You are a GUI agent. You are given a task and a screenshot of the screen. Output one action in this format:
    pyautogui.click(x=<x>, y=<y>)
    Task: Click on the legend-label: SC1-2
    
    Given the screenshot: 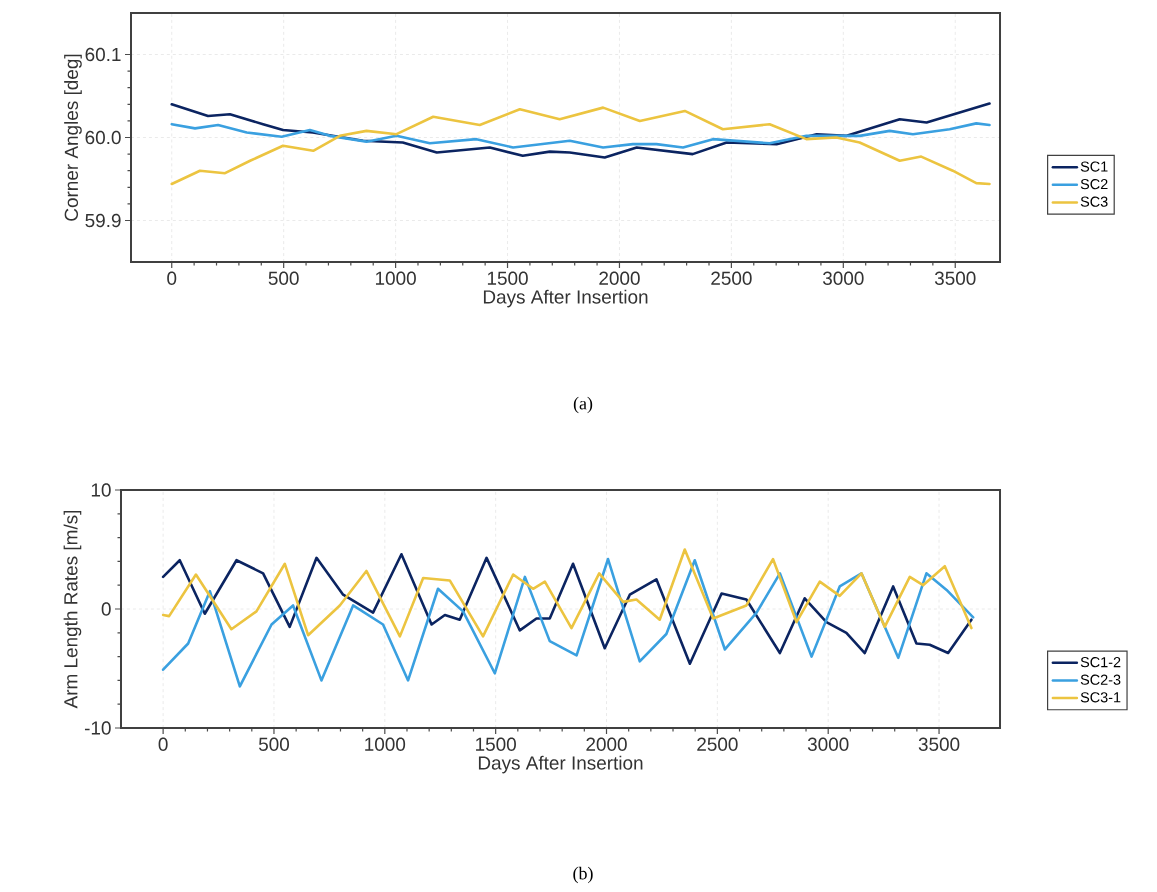 What is the action you would take?
    pyautogui.click(x=1100, y=662)
    